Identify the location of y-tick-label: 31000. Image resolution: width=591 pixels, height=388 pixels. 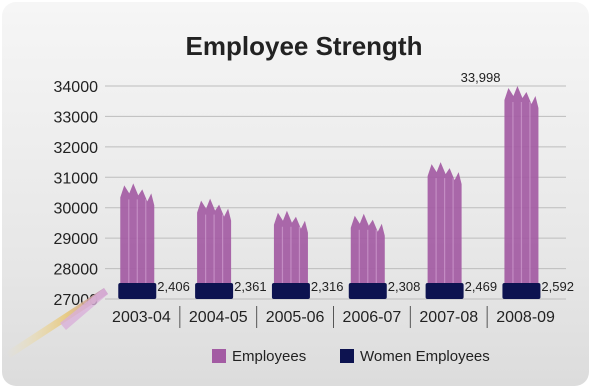
(76, 178).